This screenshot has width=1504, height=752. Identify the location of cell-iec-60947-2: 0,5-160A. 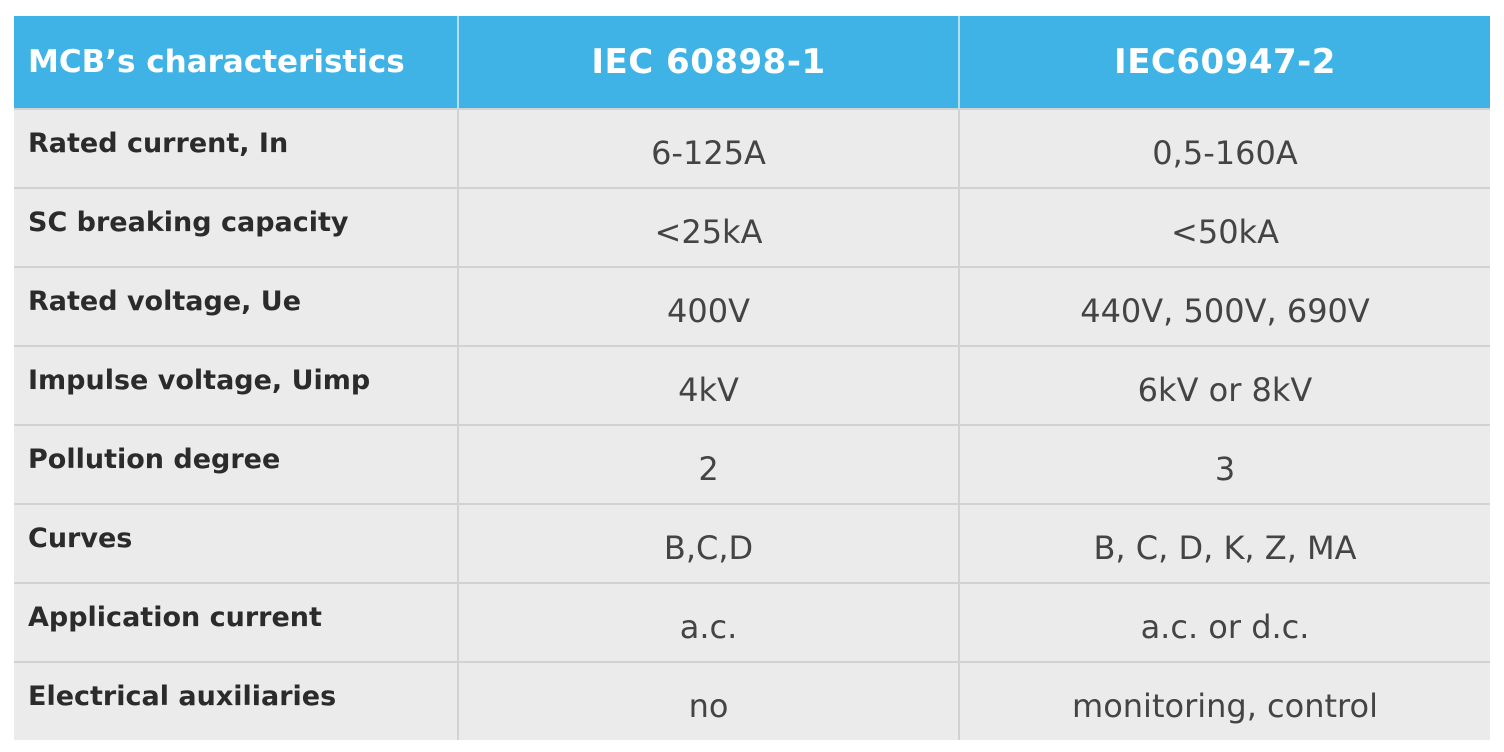
(1224, 148).